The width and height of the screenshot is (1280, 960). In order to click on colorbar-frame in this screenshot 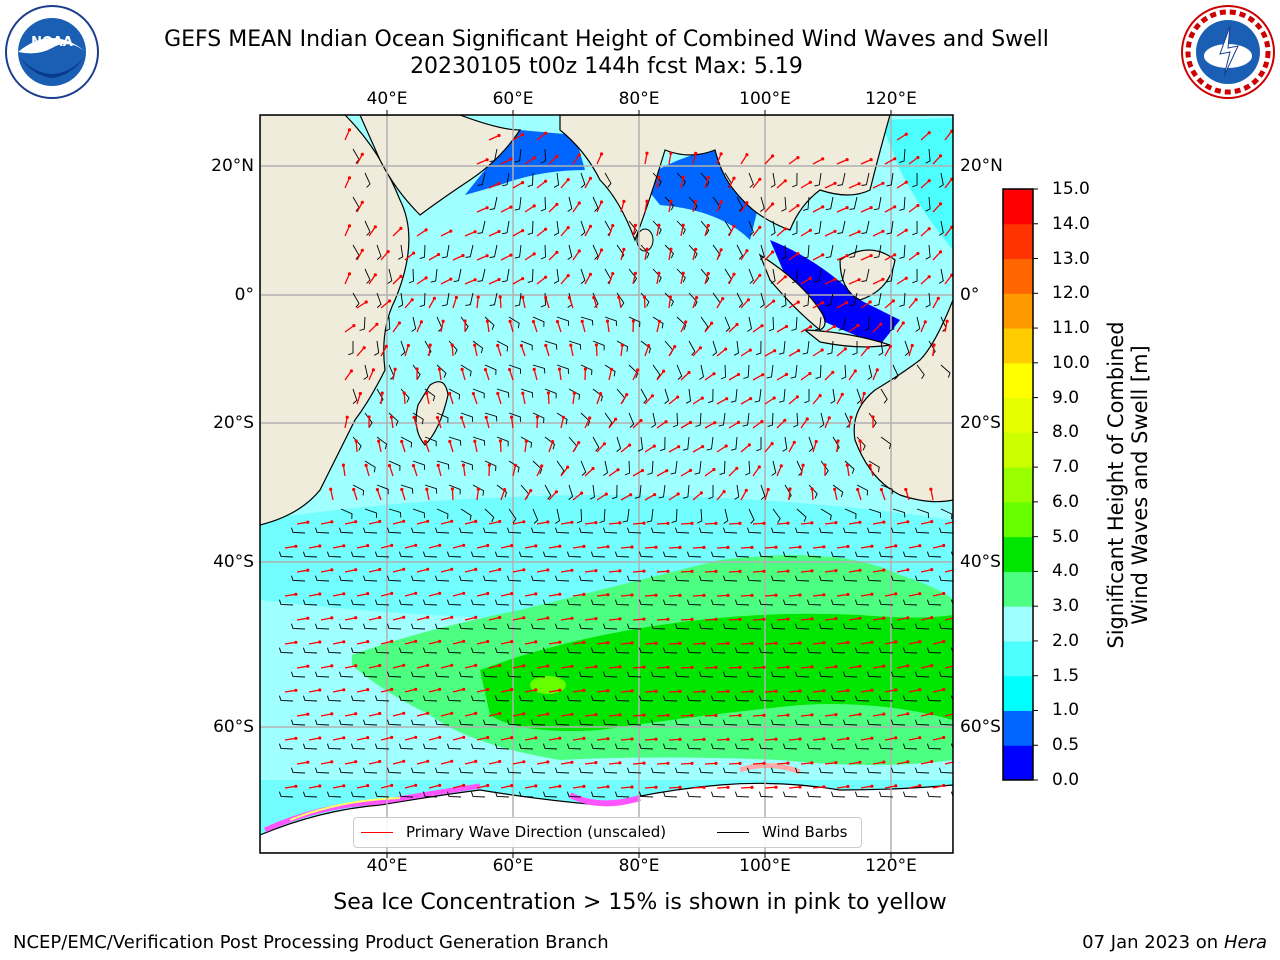, I will do `click(1018, 484)`.